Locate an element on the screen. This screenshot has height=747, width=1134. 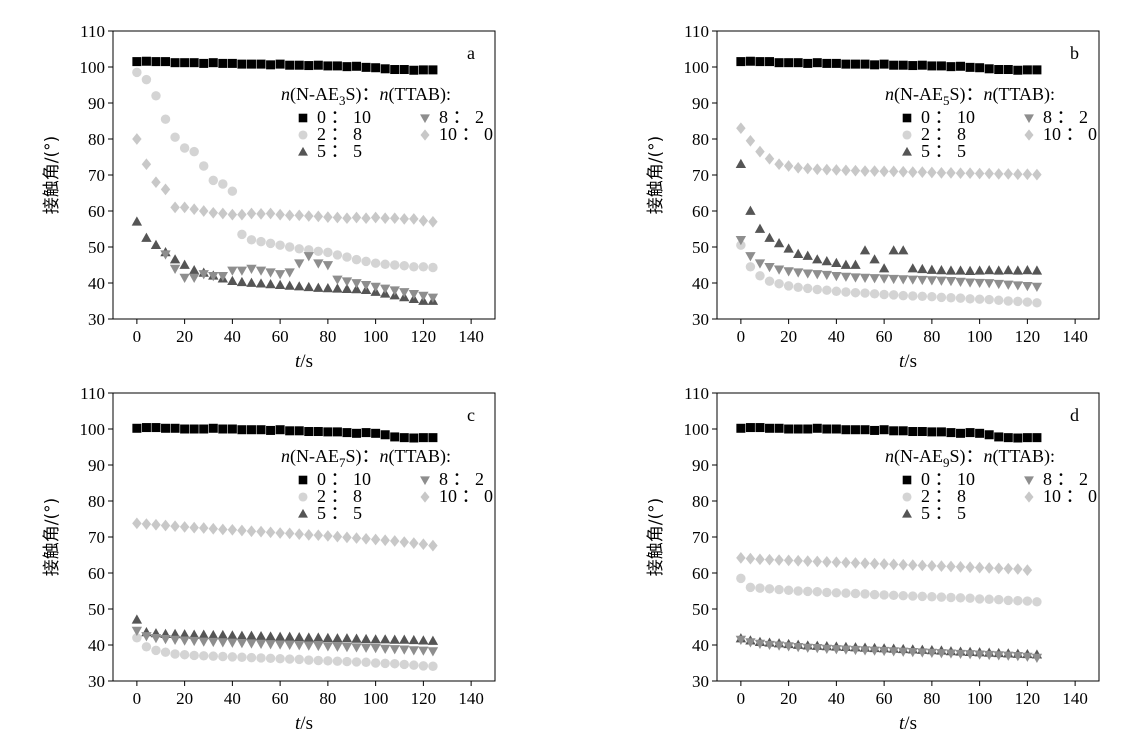
x-tick-label: 20 is located at coordinates (788, 698).